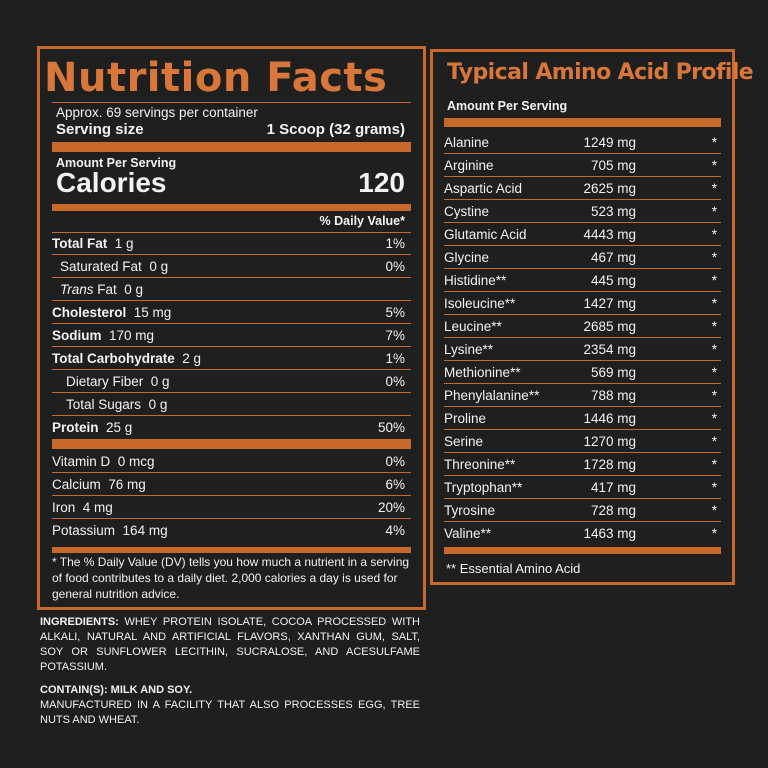 The height and width of the screenshot is (768, 768). I want to click on amino-acid-amount: 445 mg, so click(613, 280).